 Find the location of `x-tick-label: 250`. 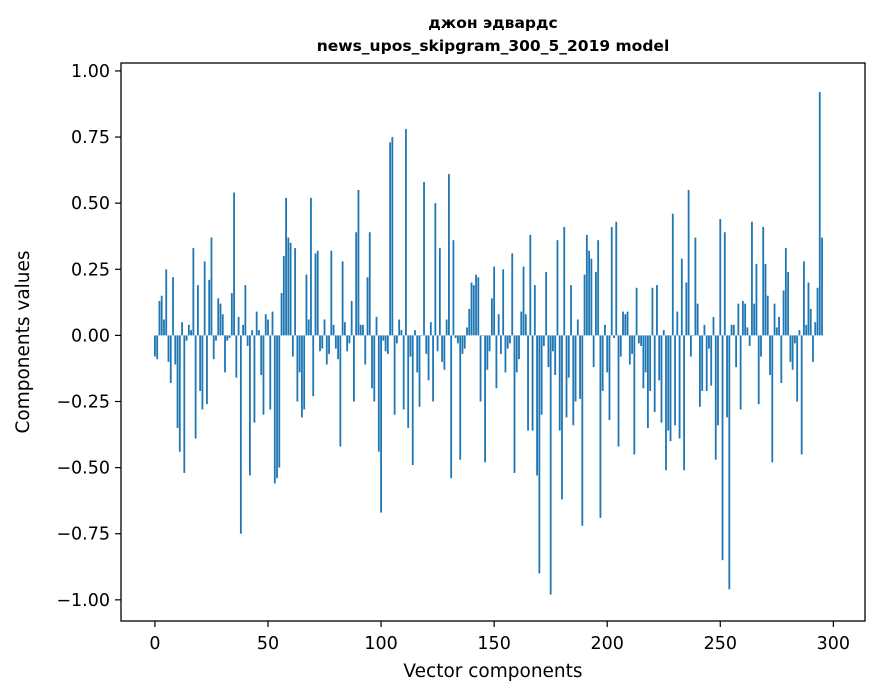

x-tick-label: 250 is located at coordinates (720, 644).